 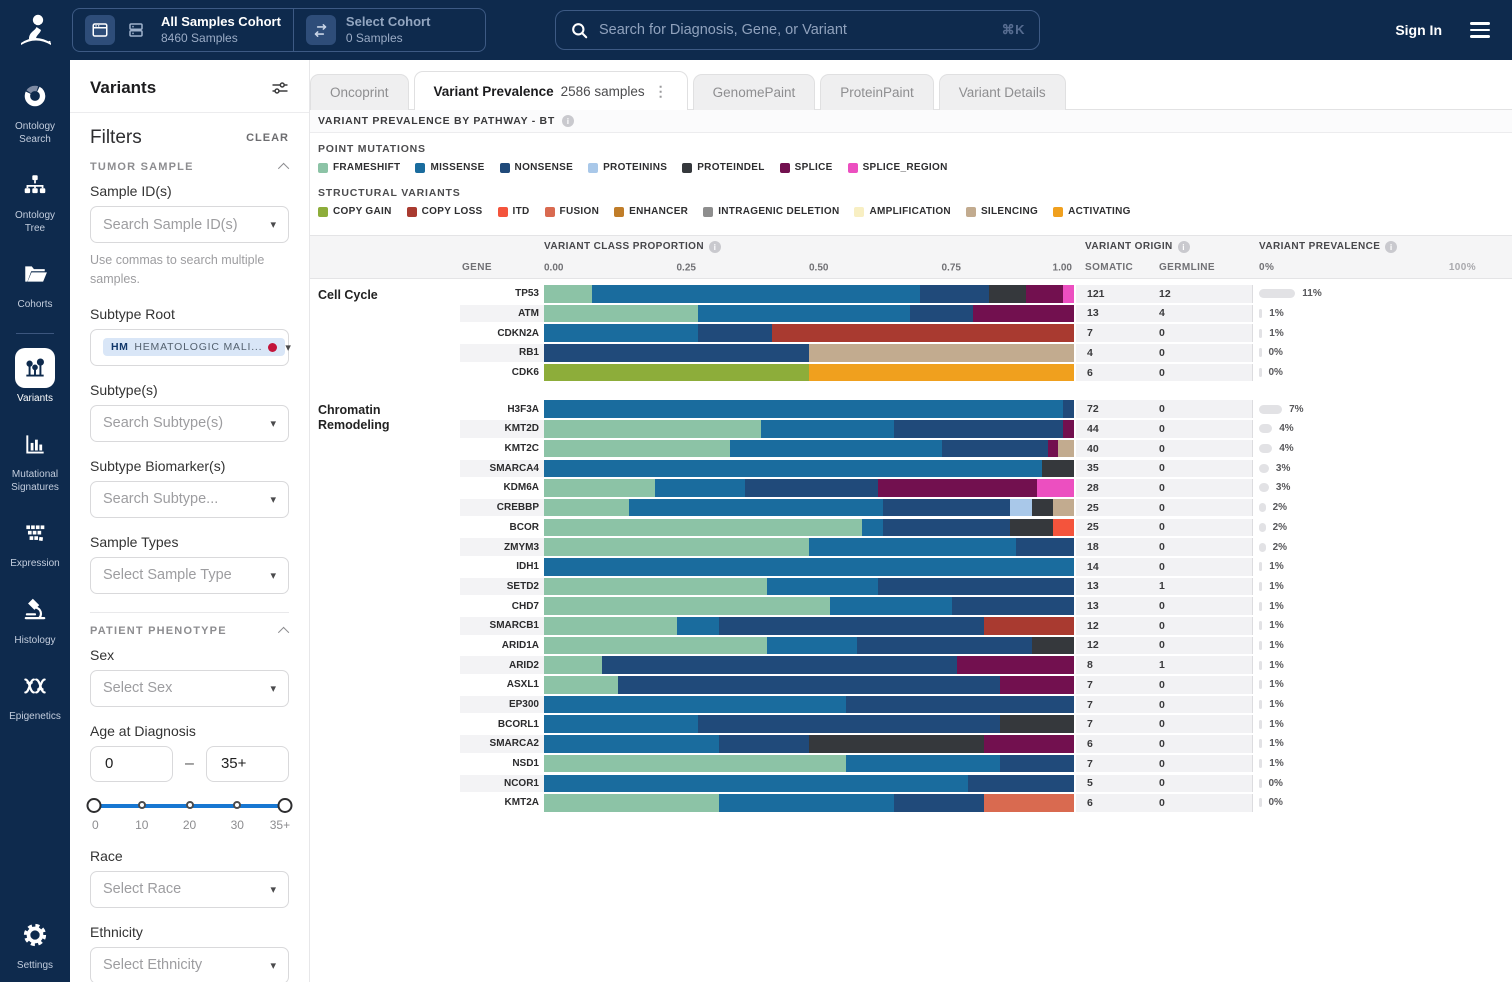 What do you see at coordinates (136, 30) in the screenshot?
I see `cohort-list-view-button` at bounding box center [136, 30].